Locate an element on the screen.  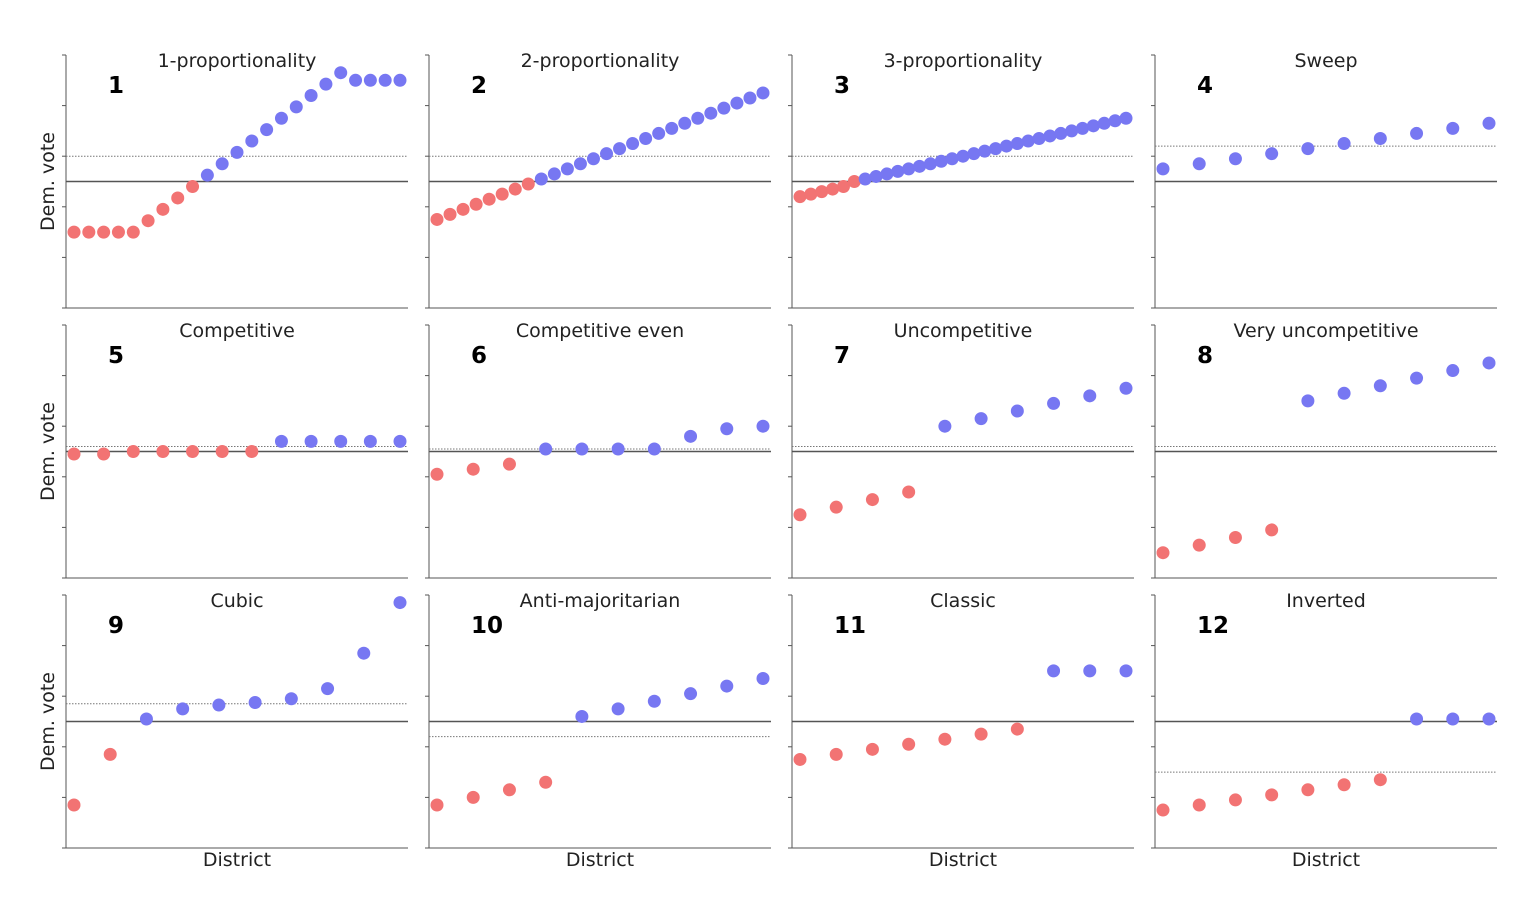
panel-title: Competitive is located at coordinates (237, 331).